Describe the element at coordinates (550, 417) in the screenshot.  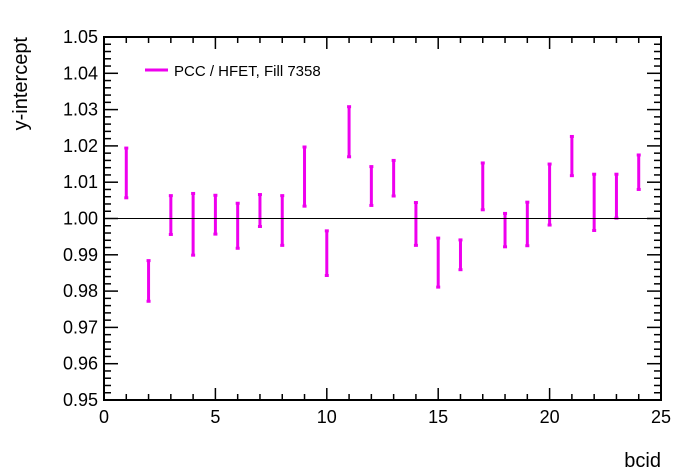
I see `x-tick-label: 20` at that location.